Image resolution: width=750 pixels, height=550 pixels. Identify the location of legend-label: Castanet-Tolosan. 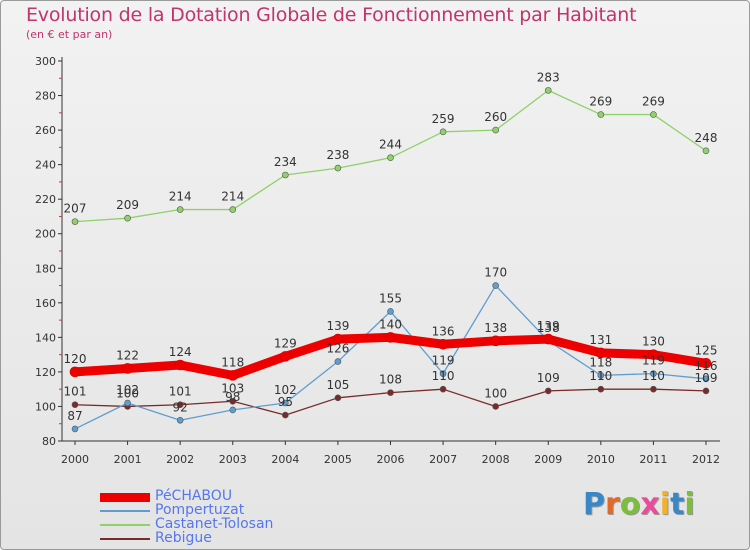
(214, 524).